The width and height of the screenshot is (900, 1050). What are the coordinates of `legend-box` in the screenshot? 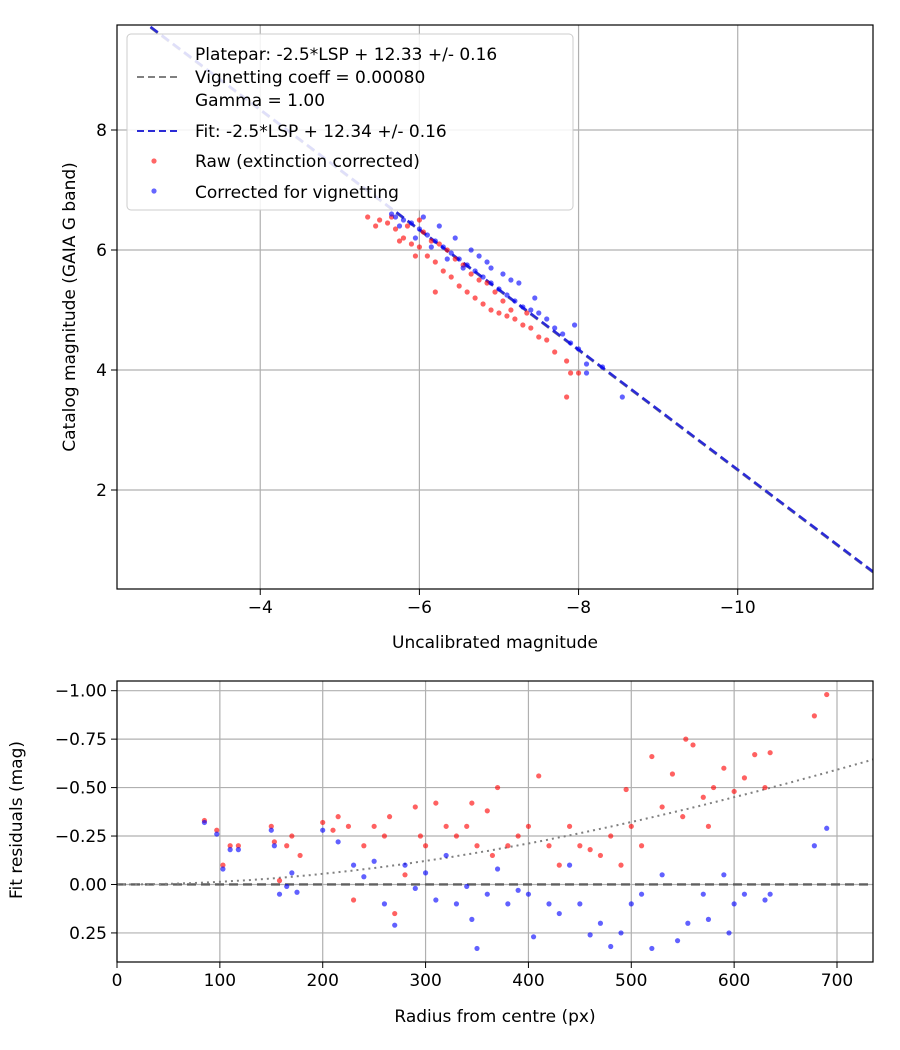 It's located at (350, 122).